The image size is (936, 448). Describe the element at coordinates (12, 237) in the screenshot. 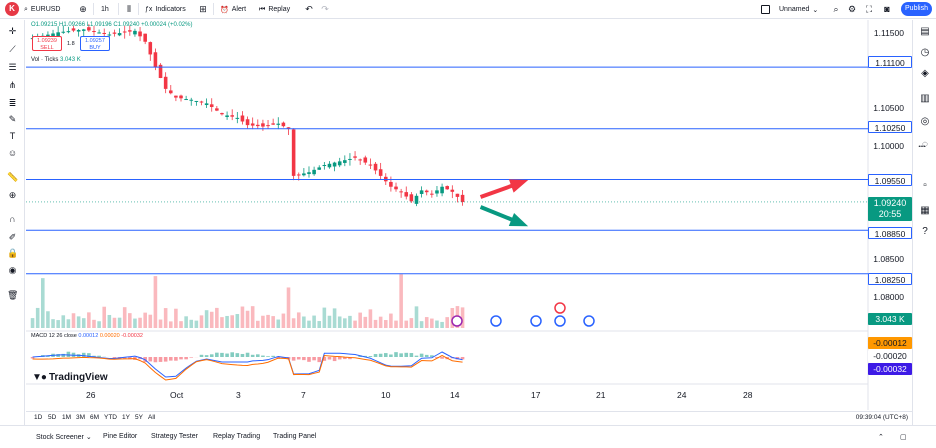

I see `lock-drawing-icon: ✐` at that location.